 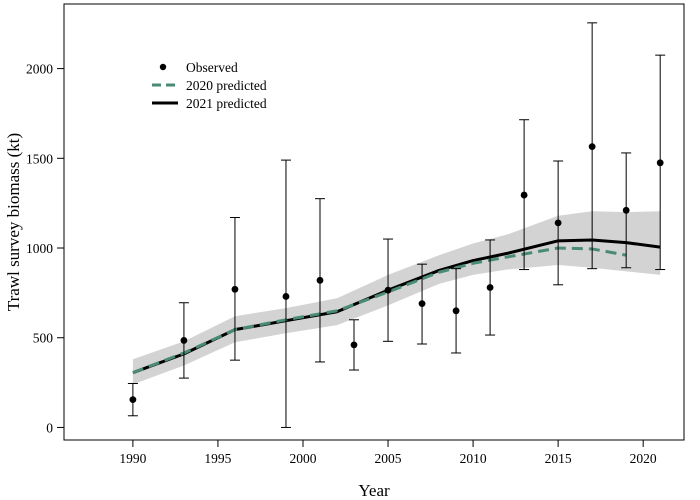 I want to click on observed-point-2013, so click(x=524, y=195).